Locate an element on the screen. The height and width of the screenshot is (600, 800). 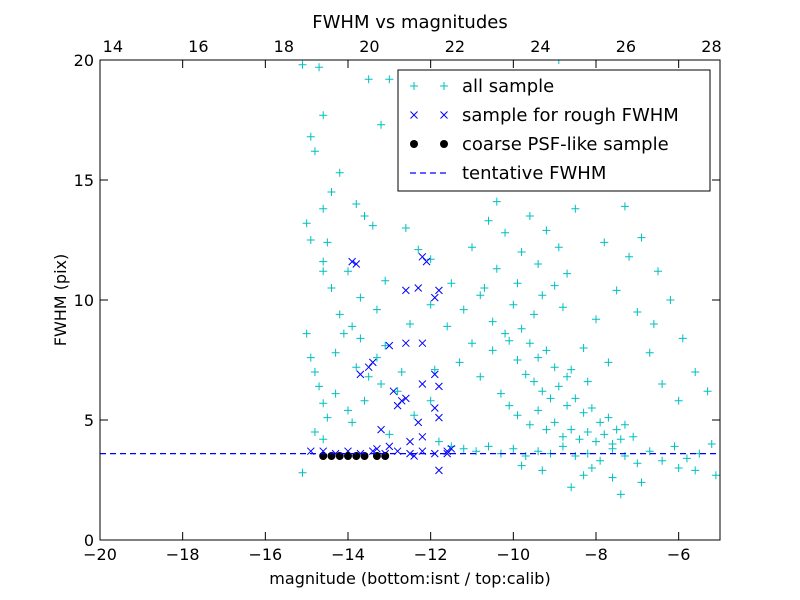
top-tick-label: 28 is located at coordinates (711, 46).